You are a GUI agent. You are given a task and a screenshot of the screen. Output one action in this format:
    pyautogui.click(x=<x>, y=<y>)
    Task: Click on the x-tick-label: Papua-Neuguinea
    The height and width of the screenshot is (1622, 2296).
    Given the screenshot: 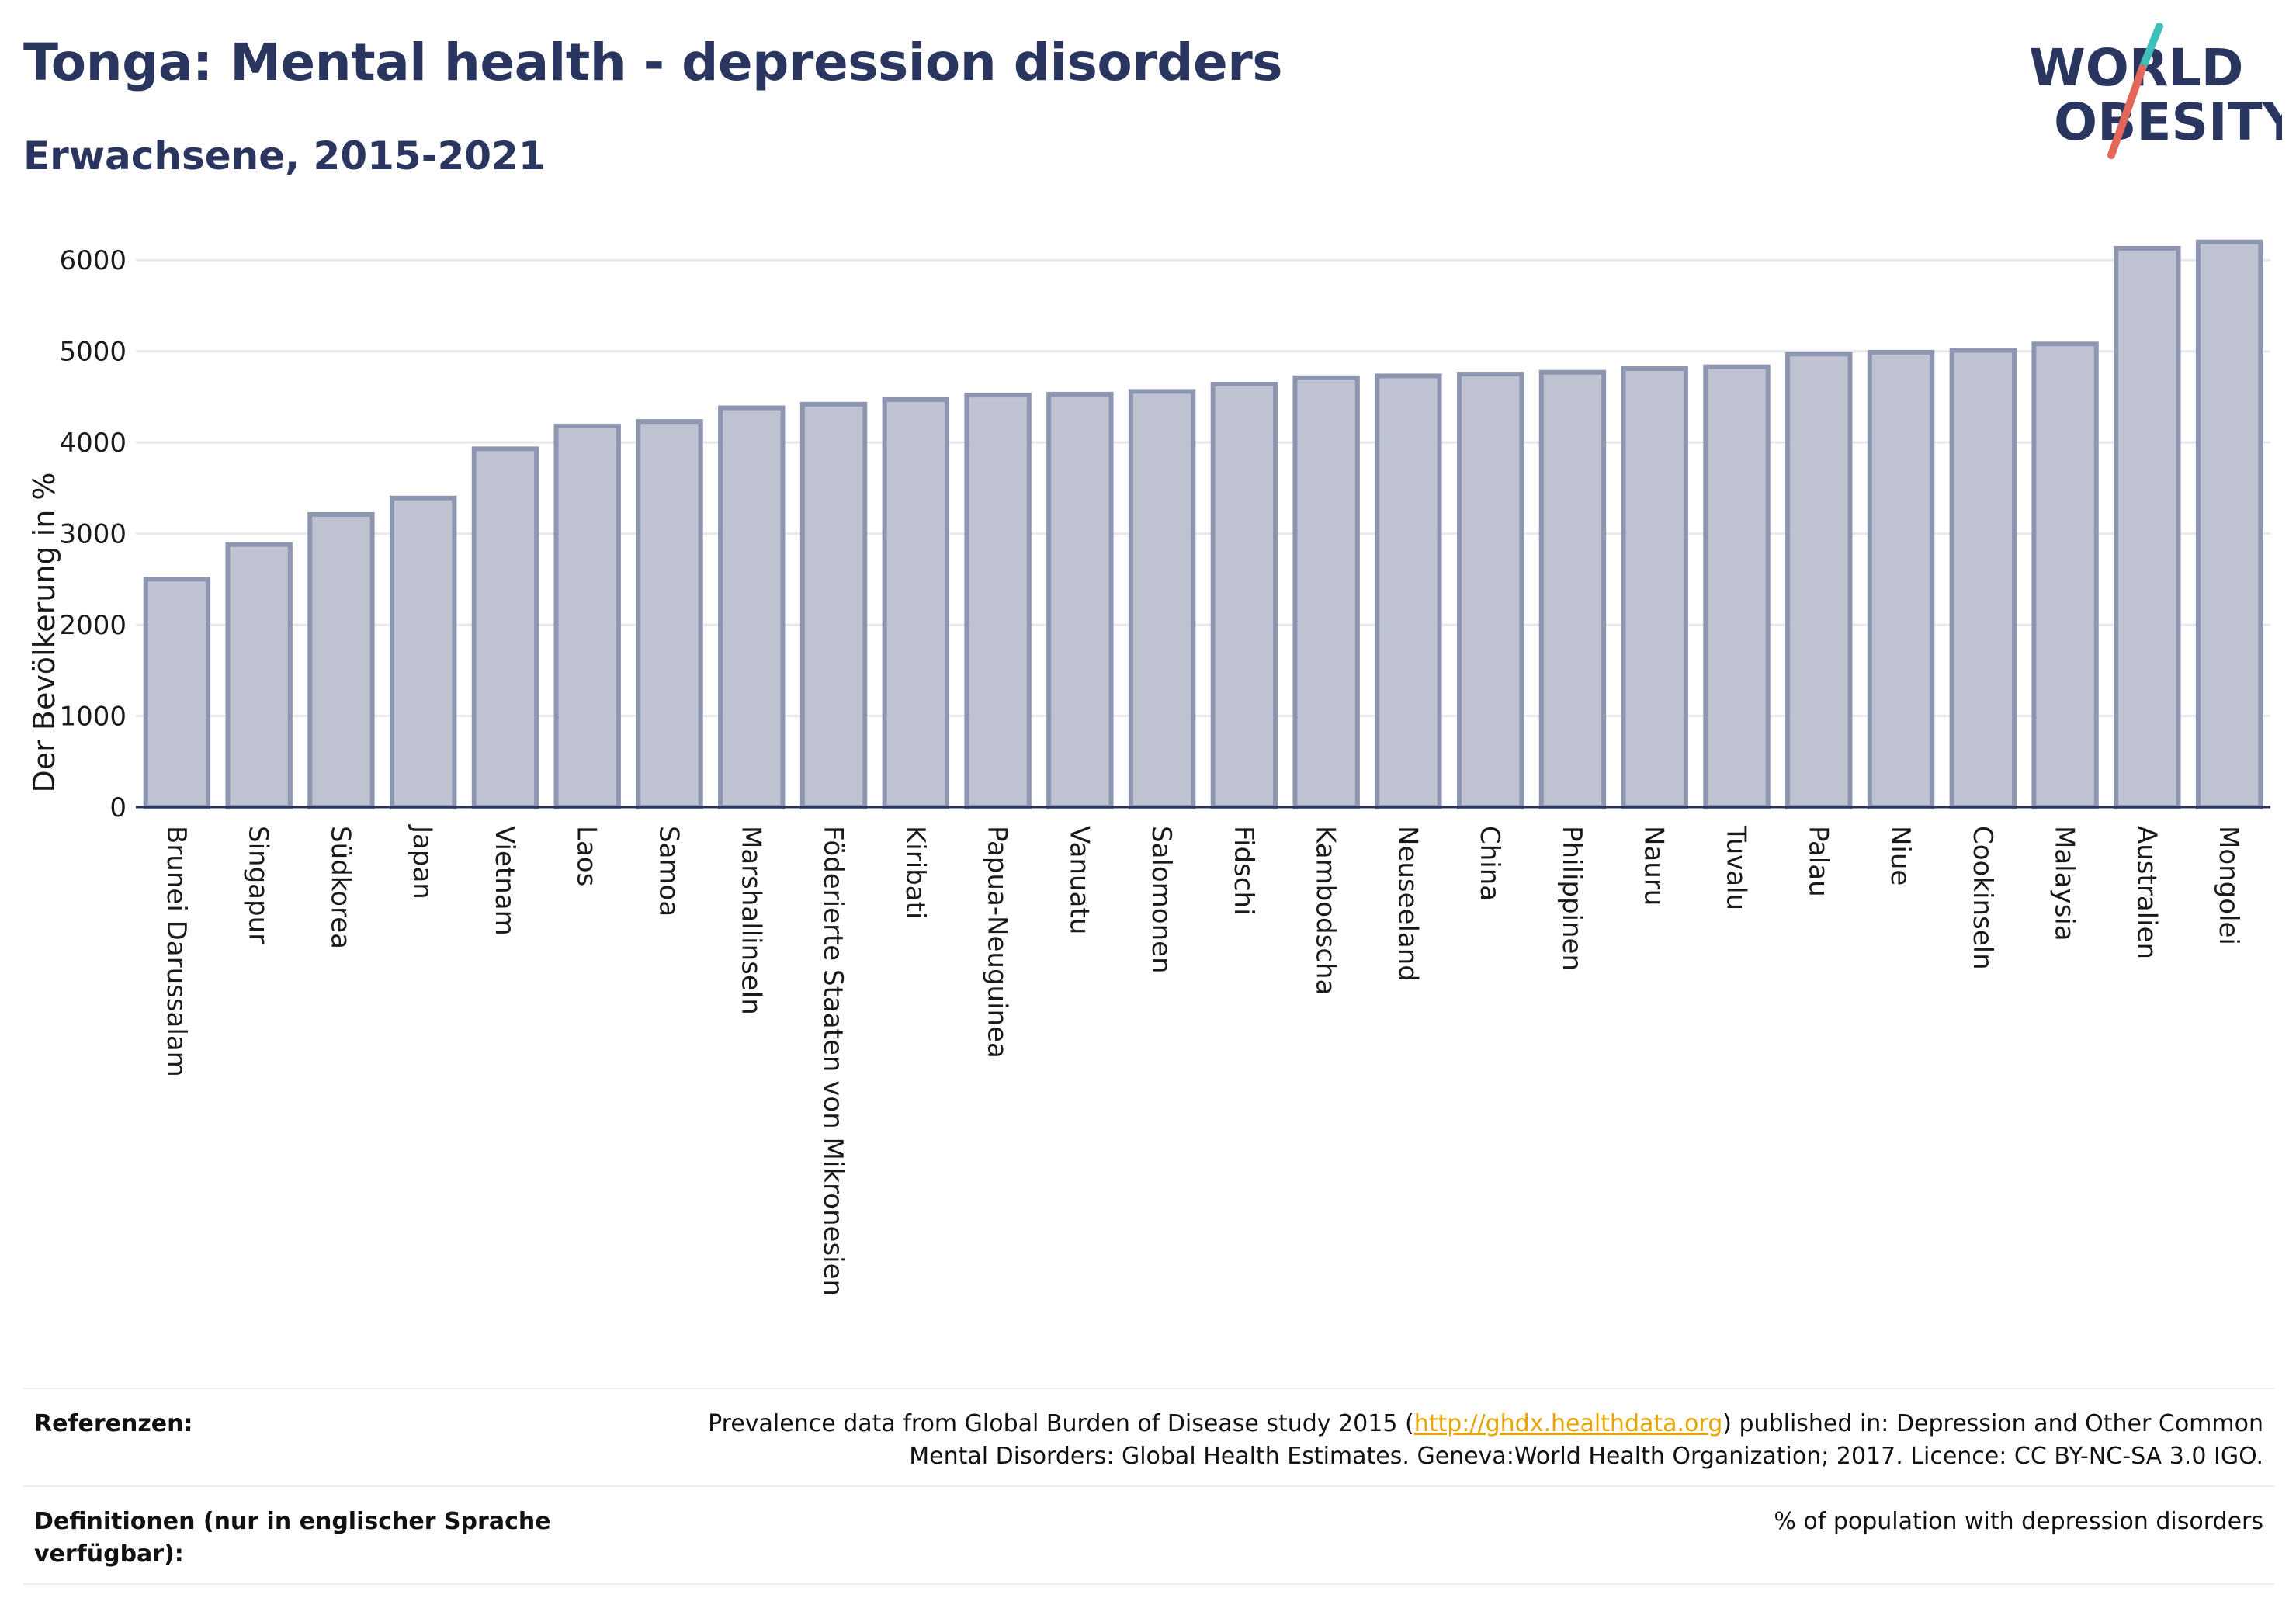 What is the action you would take?
    pyautogui.click(x=998, y=942)
    